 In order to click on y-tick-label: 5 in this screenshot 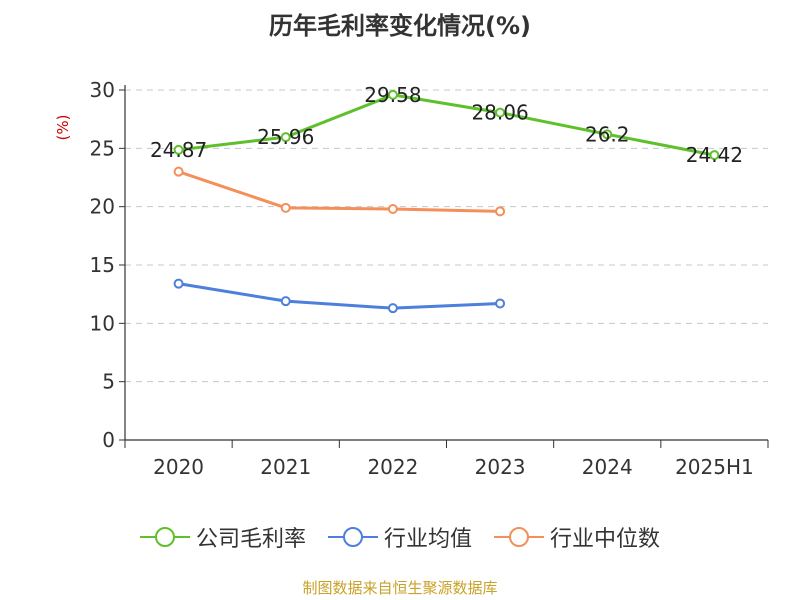, I will do `click(108, 382)`.